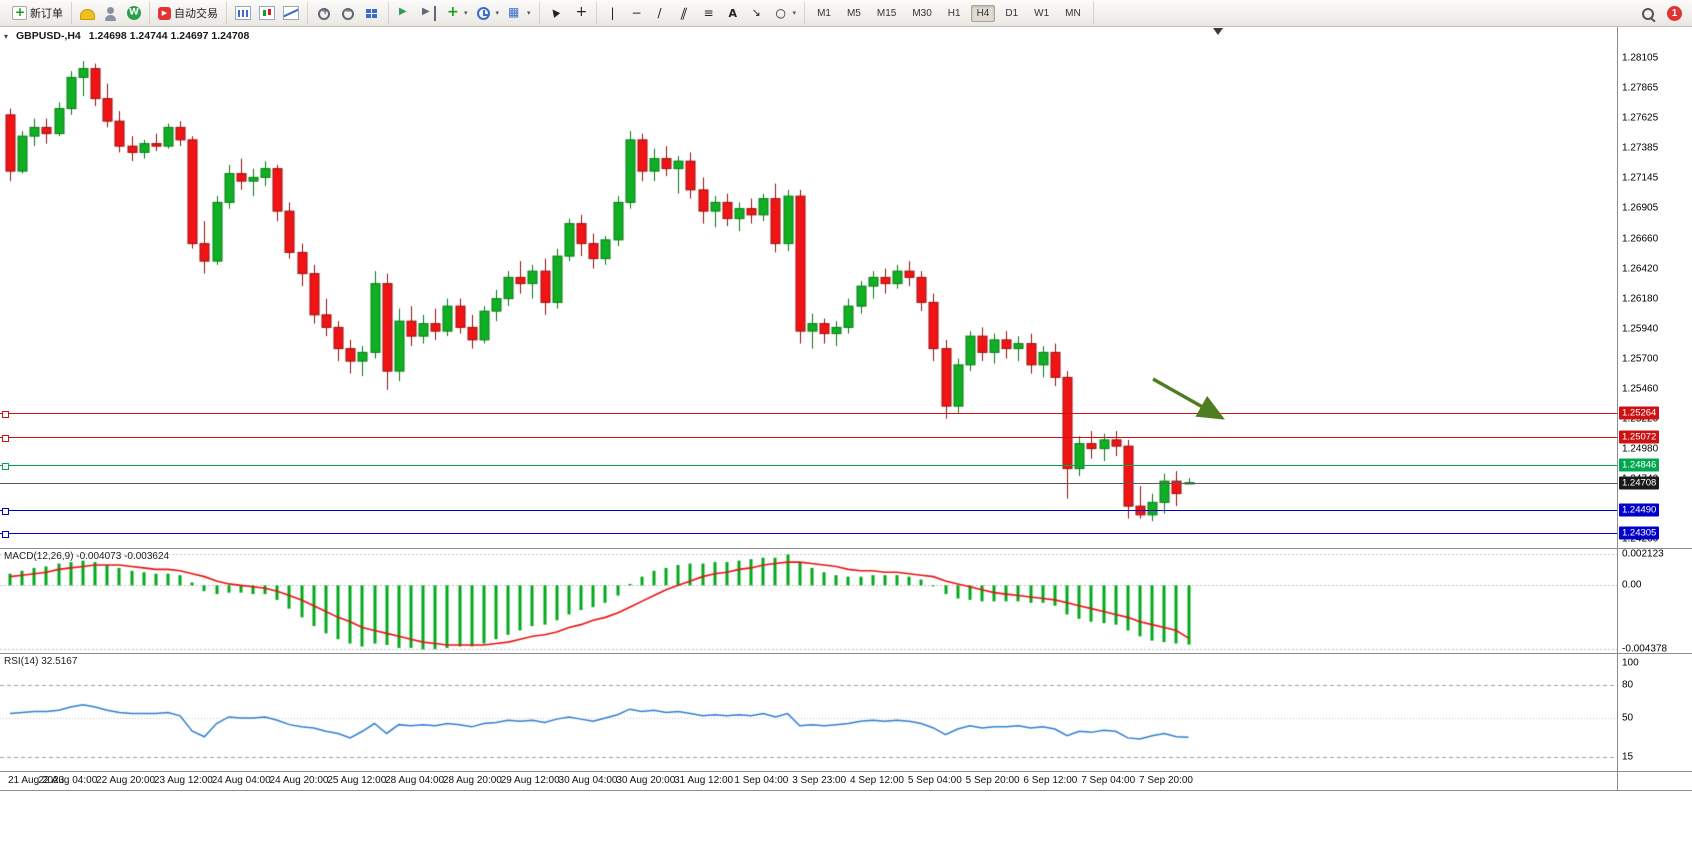 This screenshot has width=1692, height=855. Describe the element at coordinates (580, 13) in the screenshot. I see `crosshair-button` at that location.